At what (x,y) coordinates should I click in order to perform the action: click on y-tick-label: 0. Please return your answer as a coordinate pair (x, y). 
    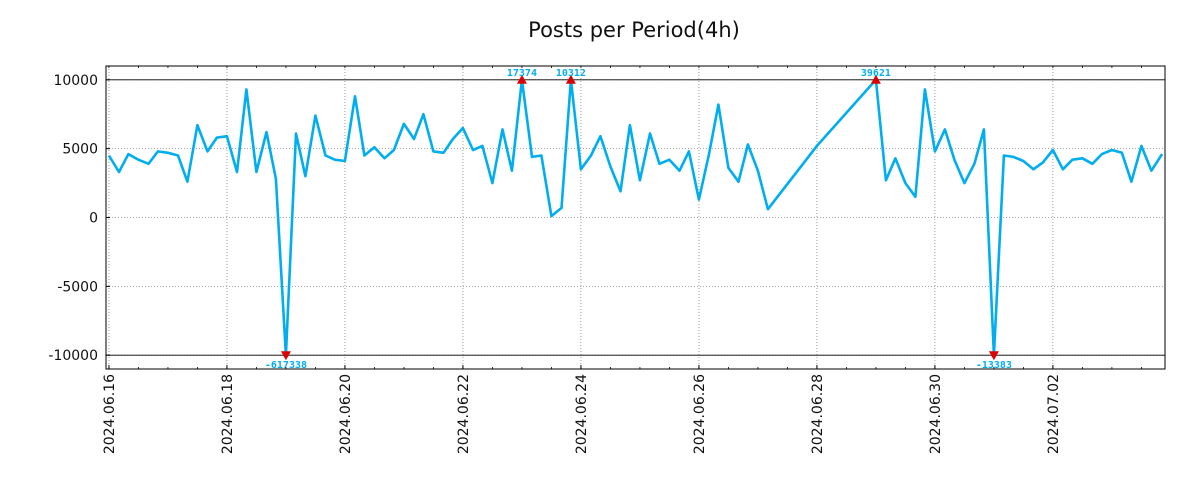
    Looking at the image, I should click on (93, 219).